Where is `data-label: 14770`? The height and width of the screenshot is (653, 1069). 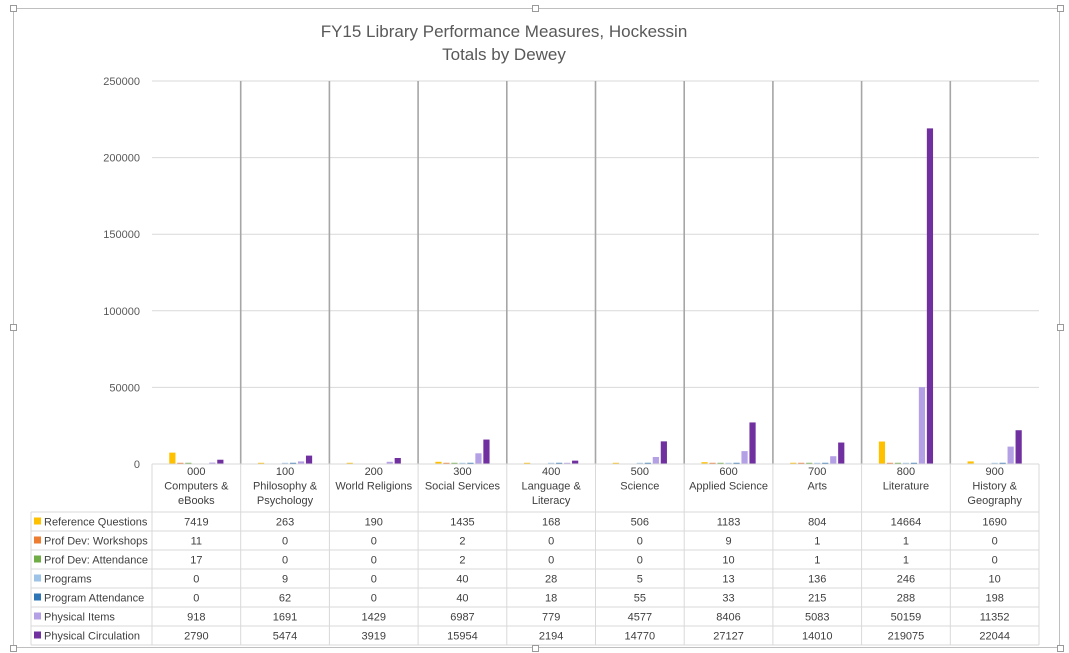 data-label: 14770 is located at coordinates (640, 637).